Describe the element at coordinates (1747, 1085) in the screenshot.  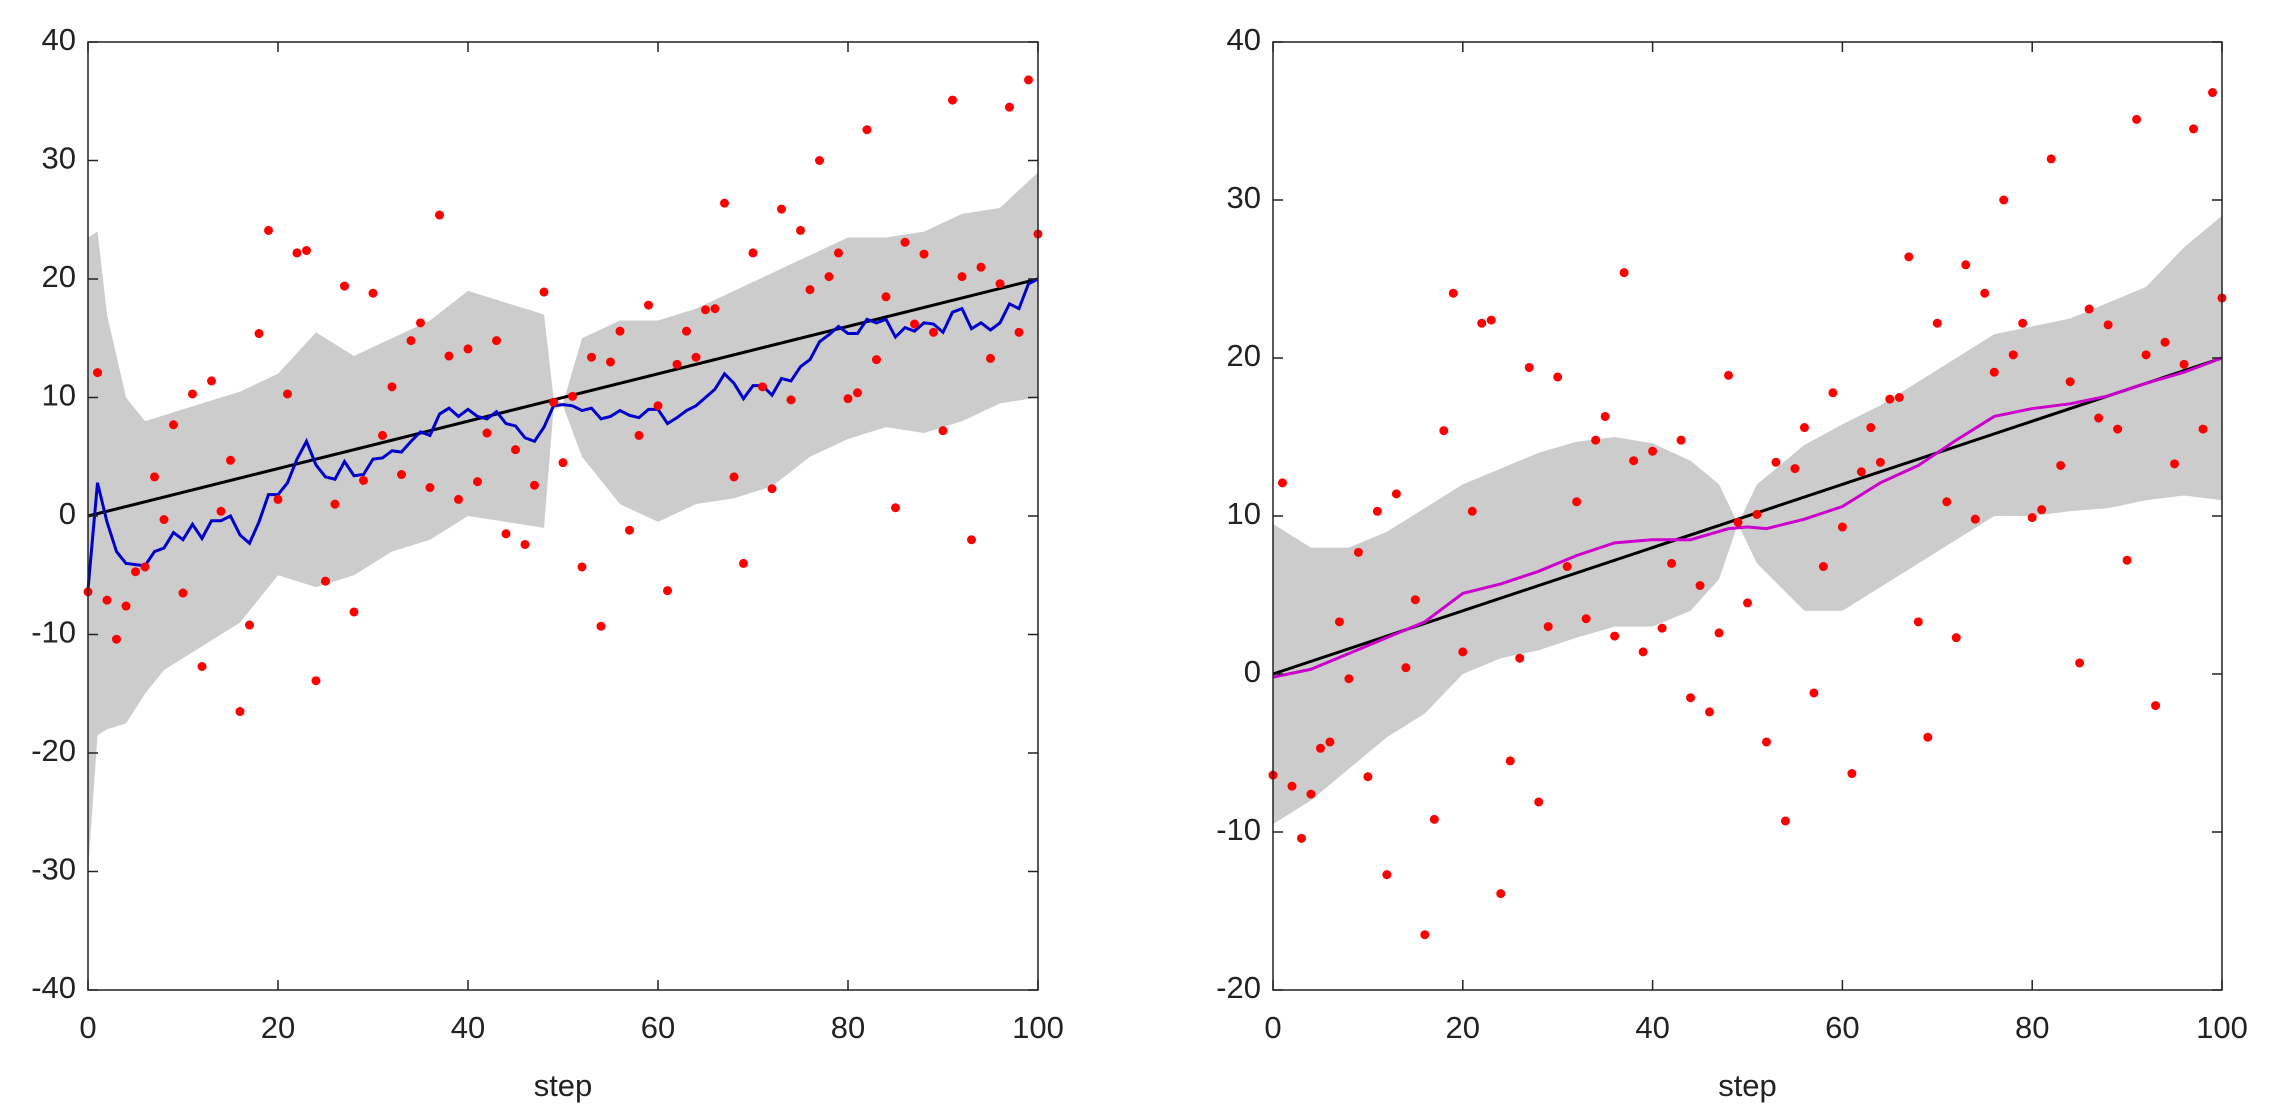
I see `x-axis-label: step` at that location.